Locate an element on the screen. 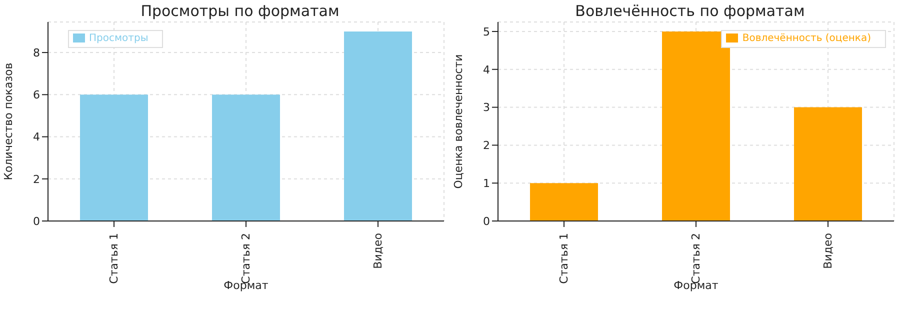  y-tick-label: 5 is located at coordinates (486, 31).